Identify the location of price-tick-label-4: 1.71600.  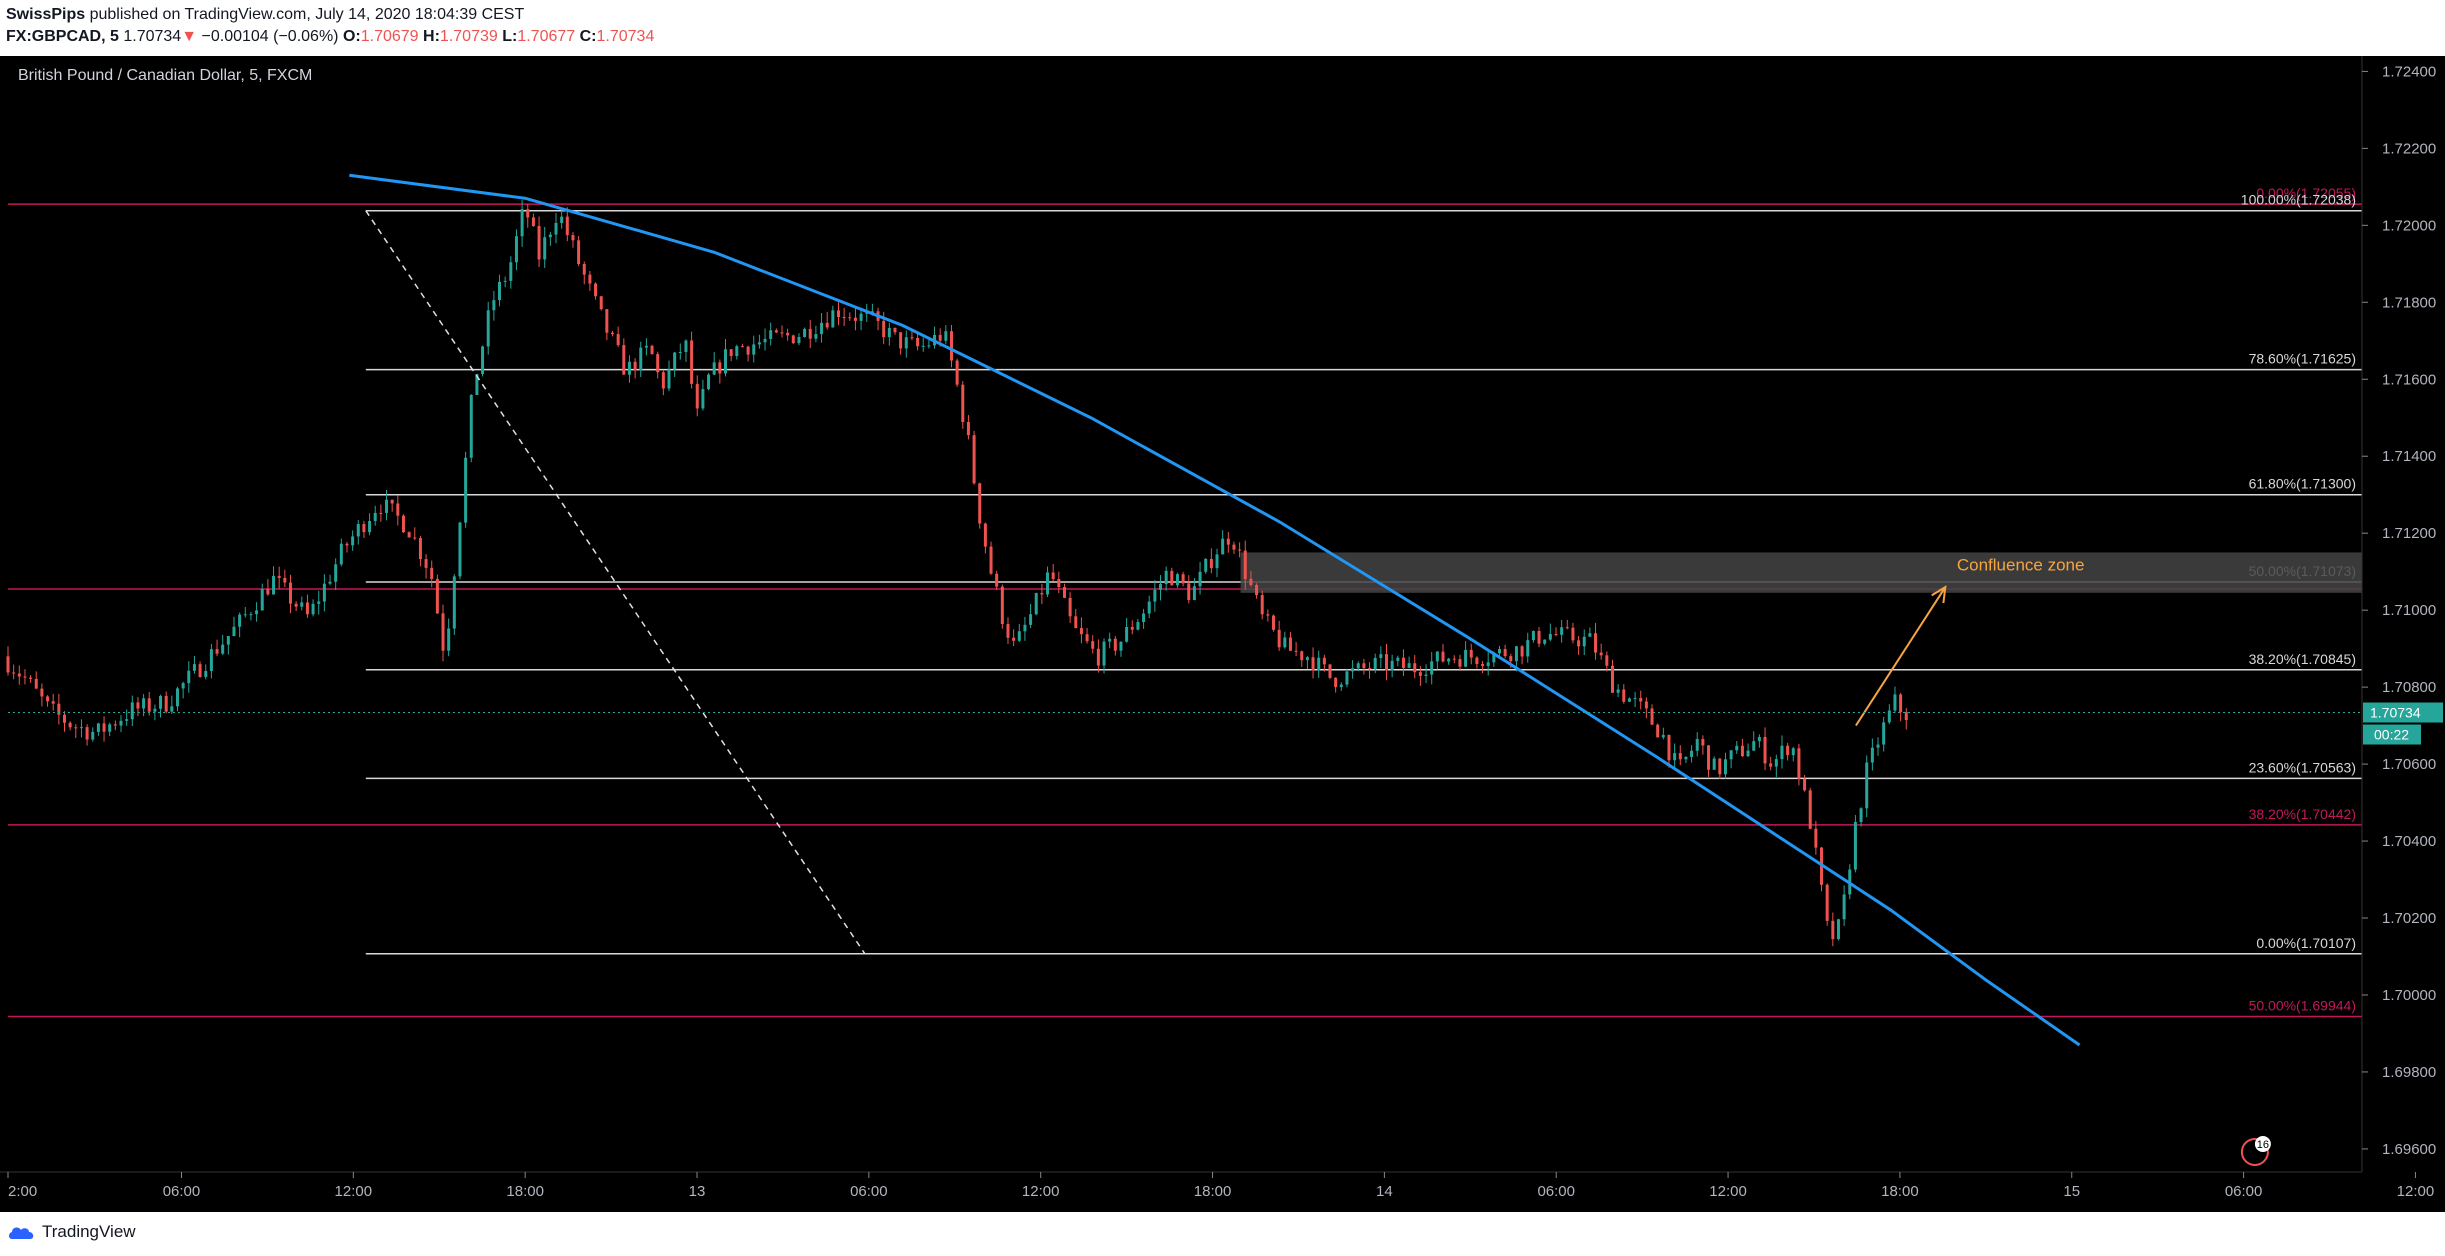
(2409, 379).